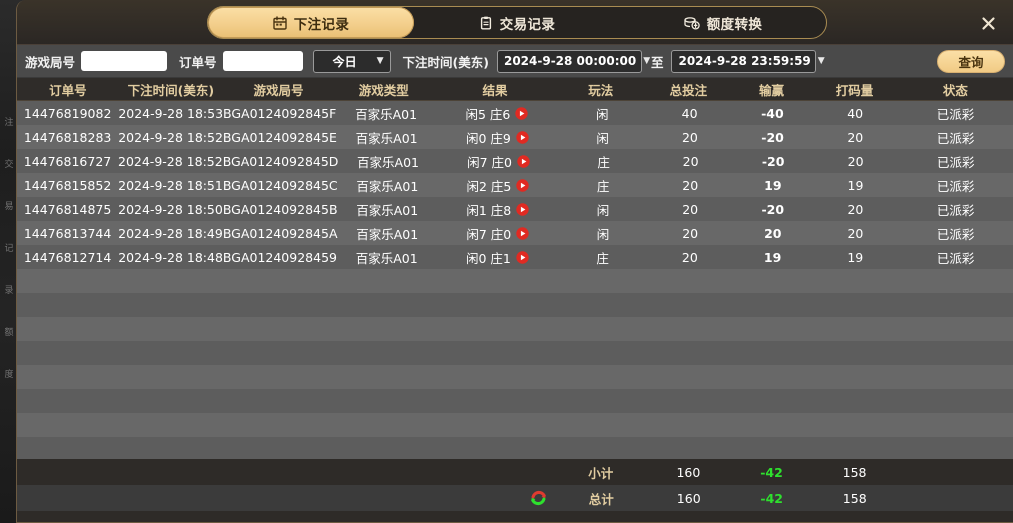 Image resolution: width=1013 pixels, height=523 pixels. Describe the element at coordinates (494, 498) in the screenshot. I see `refresh-icon` at that location.